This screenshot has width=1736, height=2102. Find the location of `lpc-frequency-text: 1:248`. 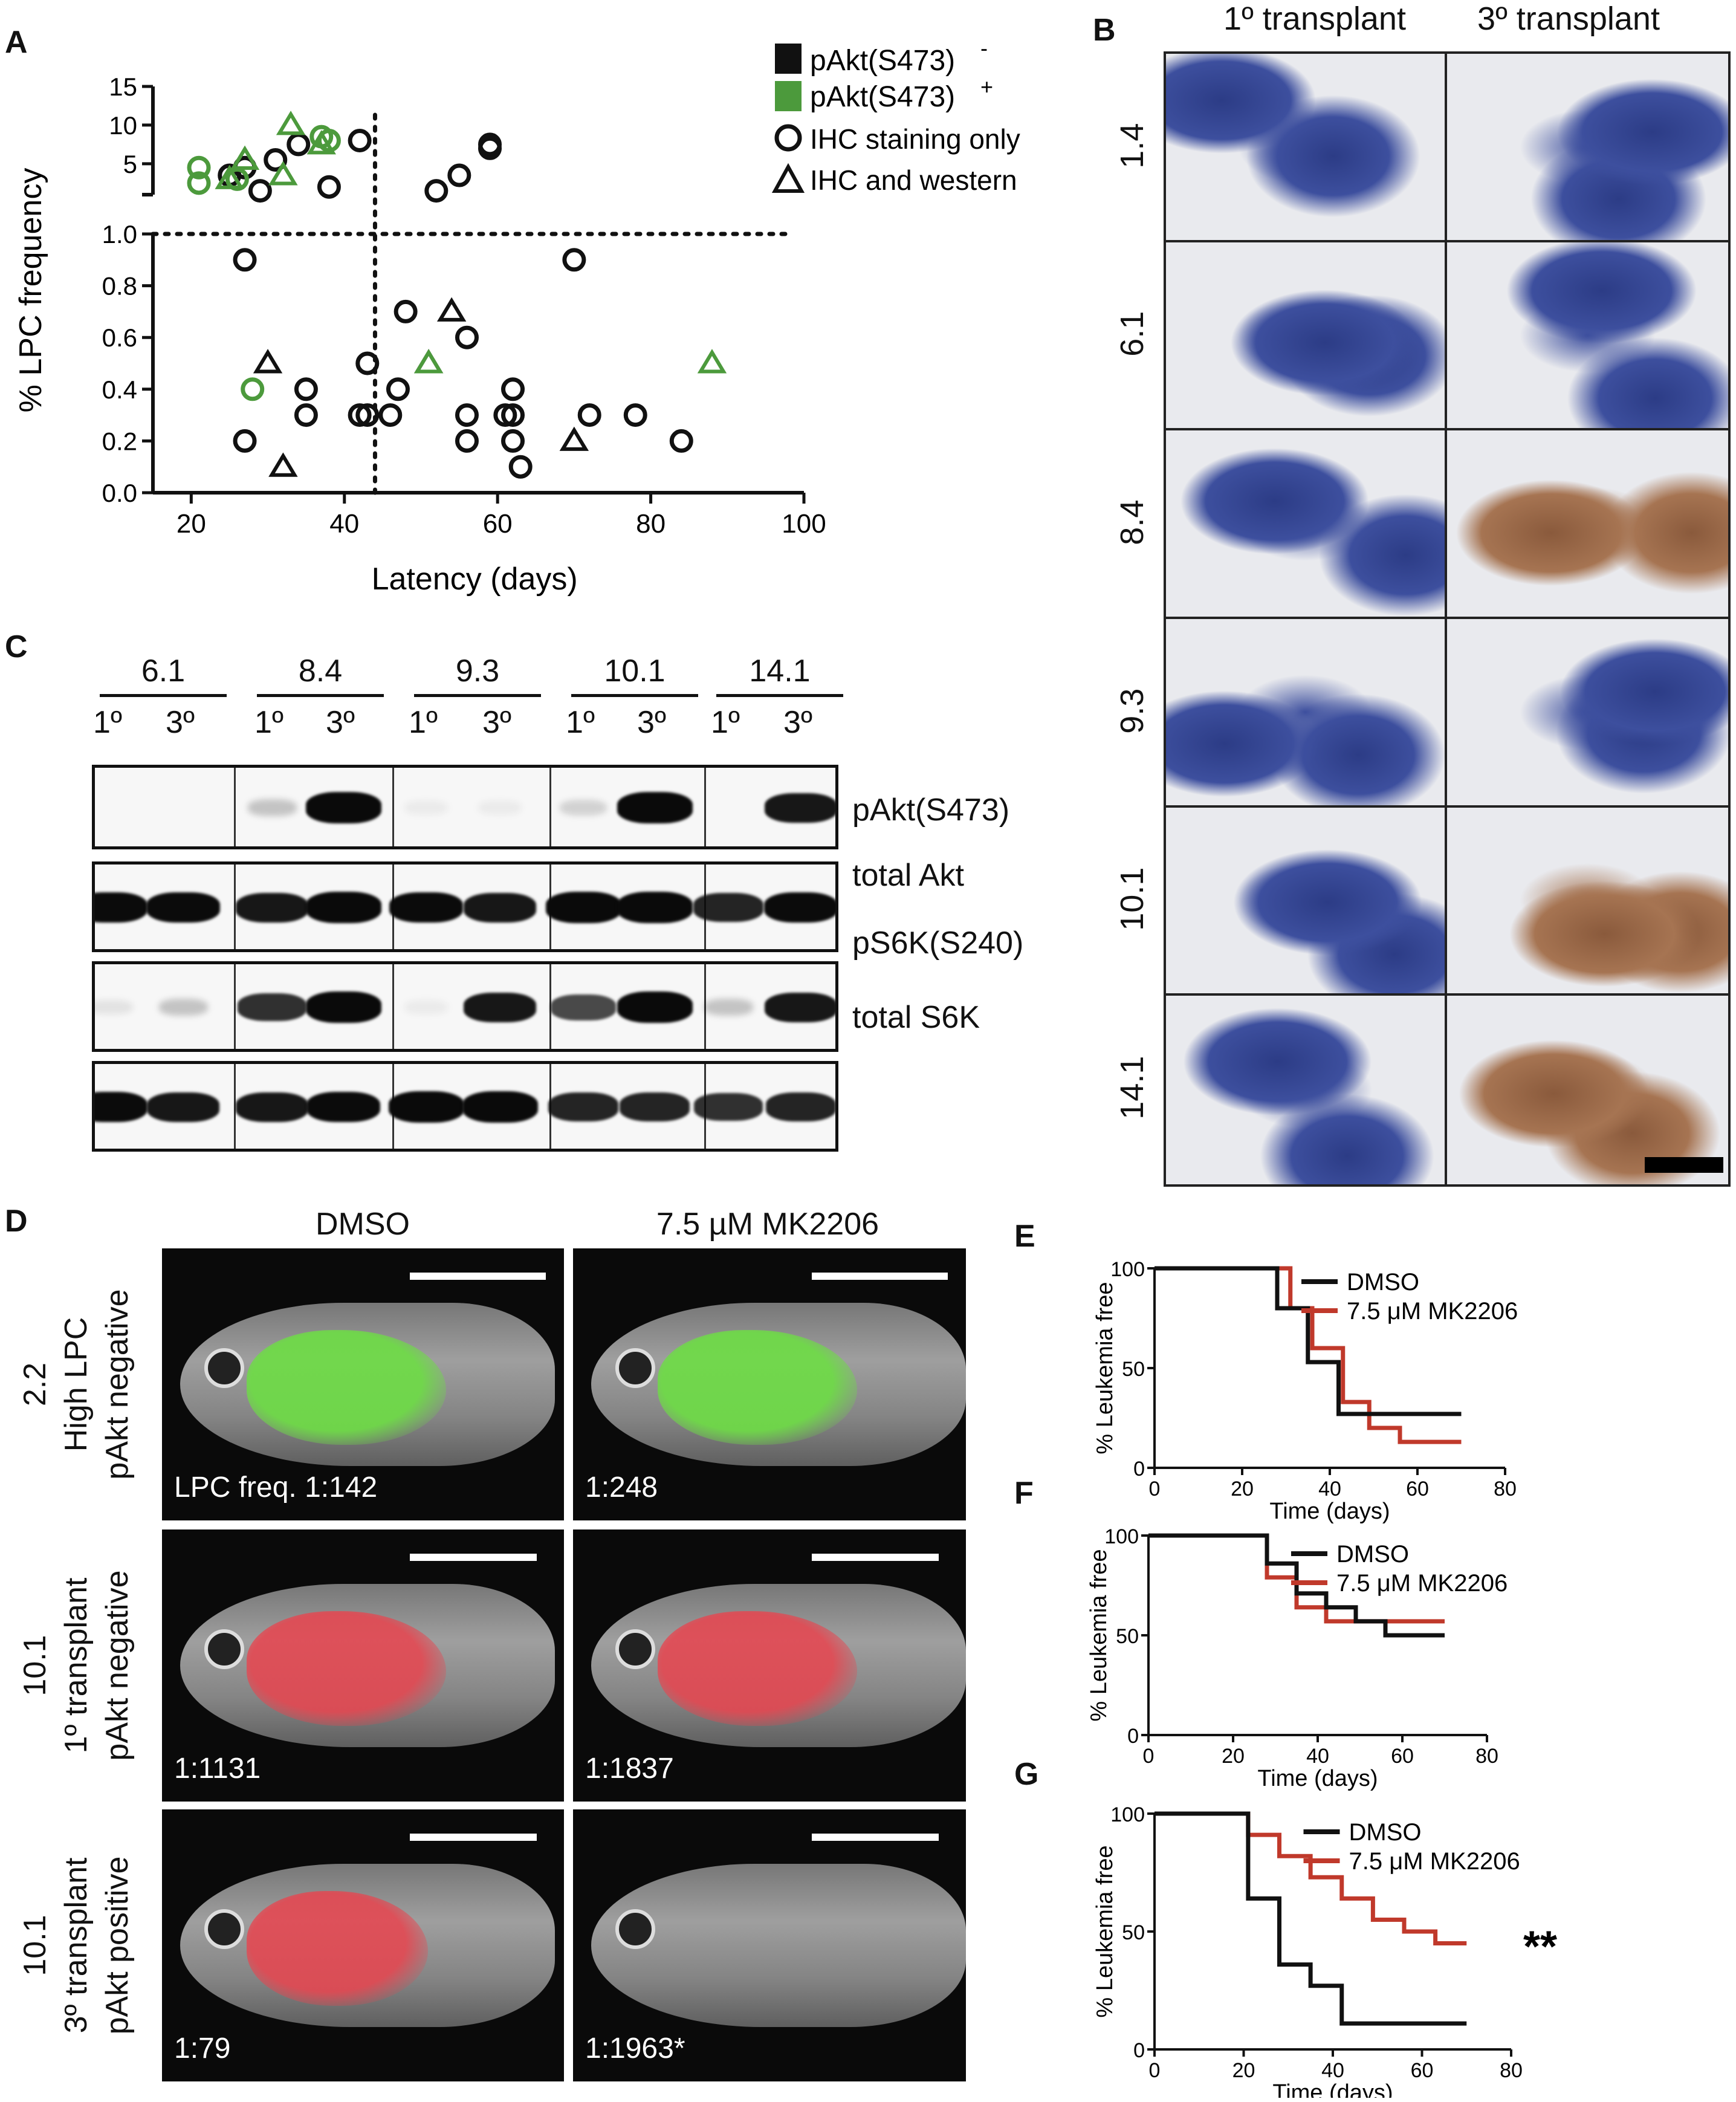

lpc-frequency-text: 1:248 is located at coordinates (621, 1487).